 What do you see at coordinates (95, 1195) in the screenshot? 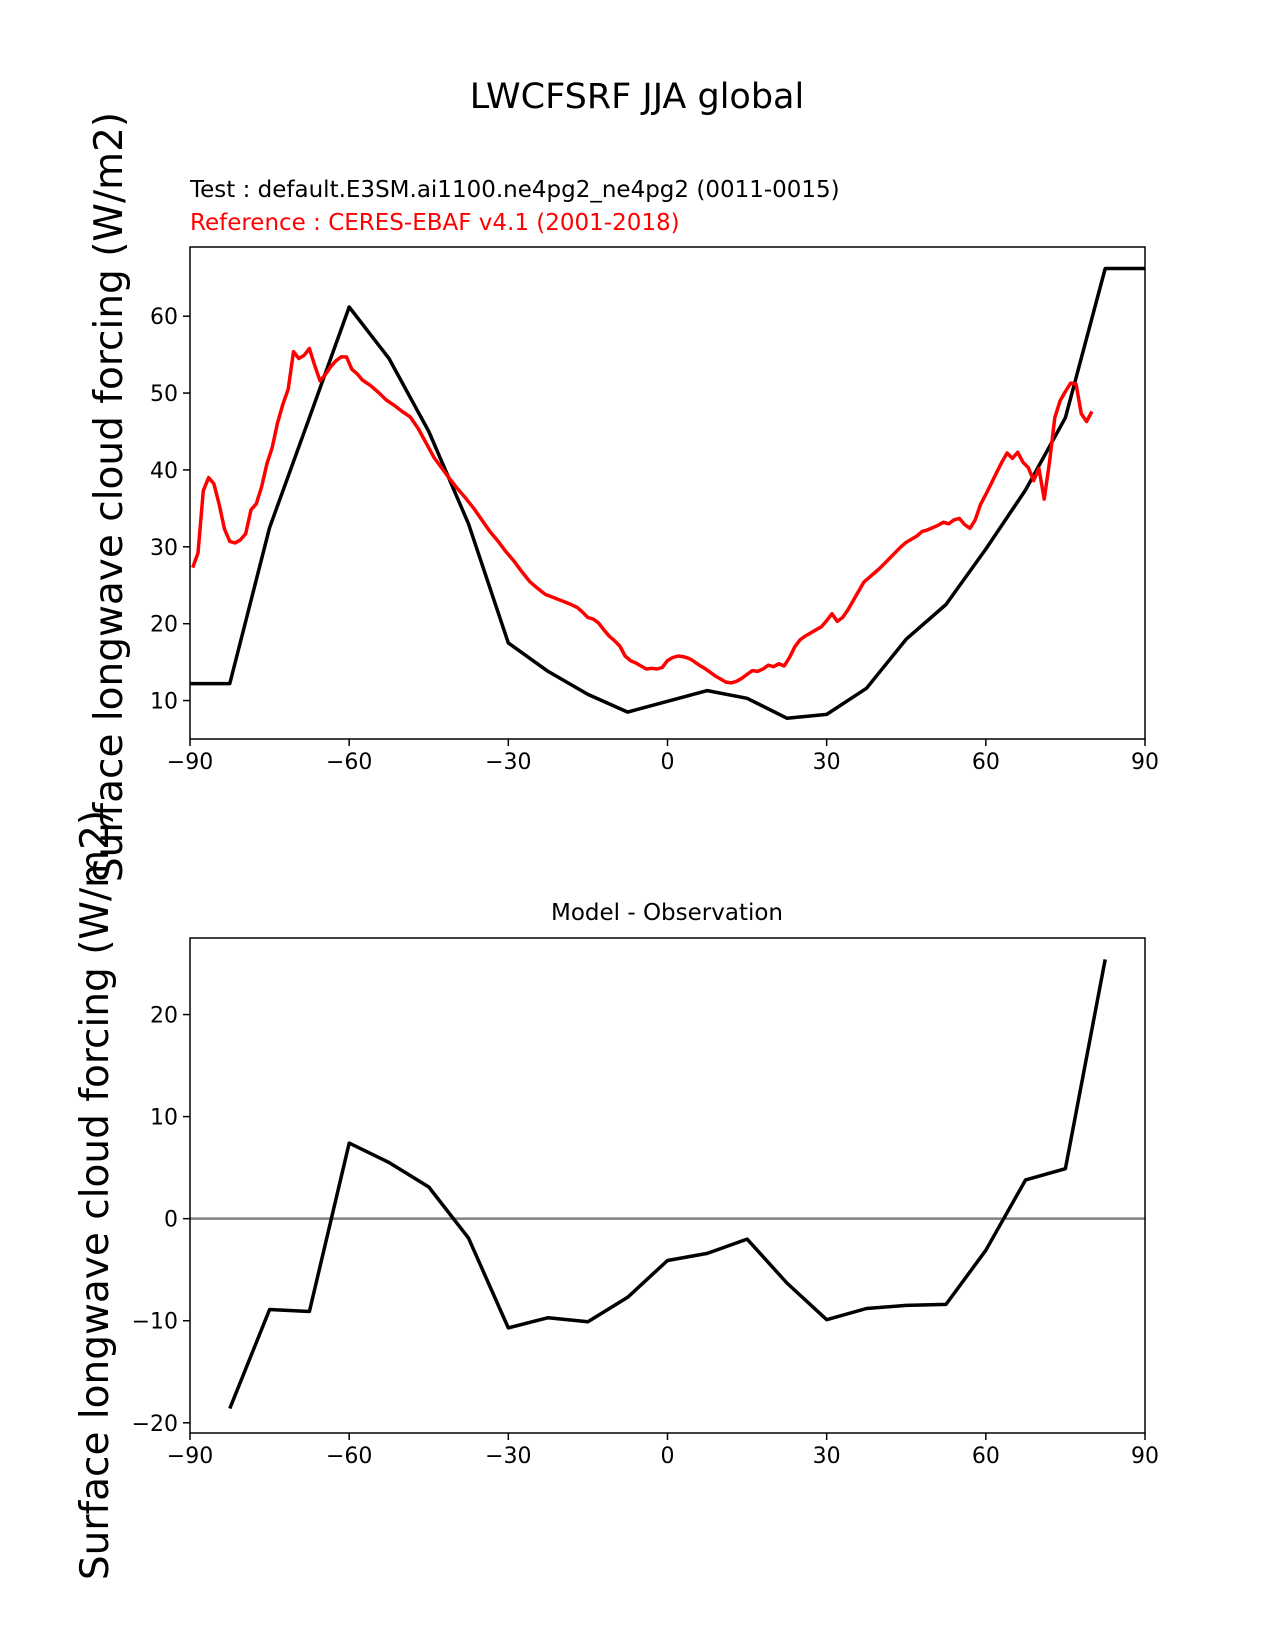
I see `bottom-y-axis-label: Surface longwave cloud forcing (W/m2)` at bounding box center [95, 1195].